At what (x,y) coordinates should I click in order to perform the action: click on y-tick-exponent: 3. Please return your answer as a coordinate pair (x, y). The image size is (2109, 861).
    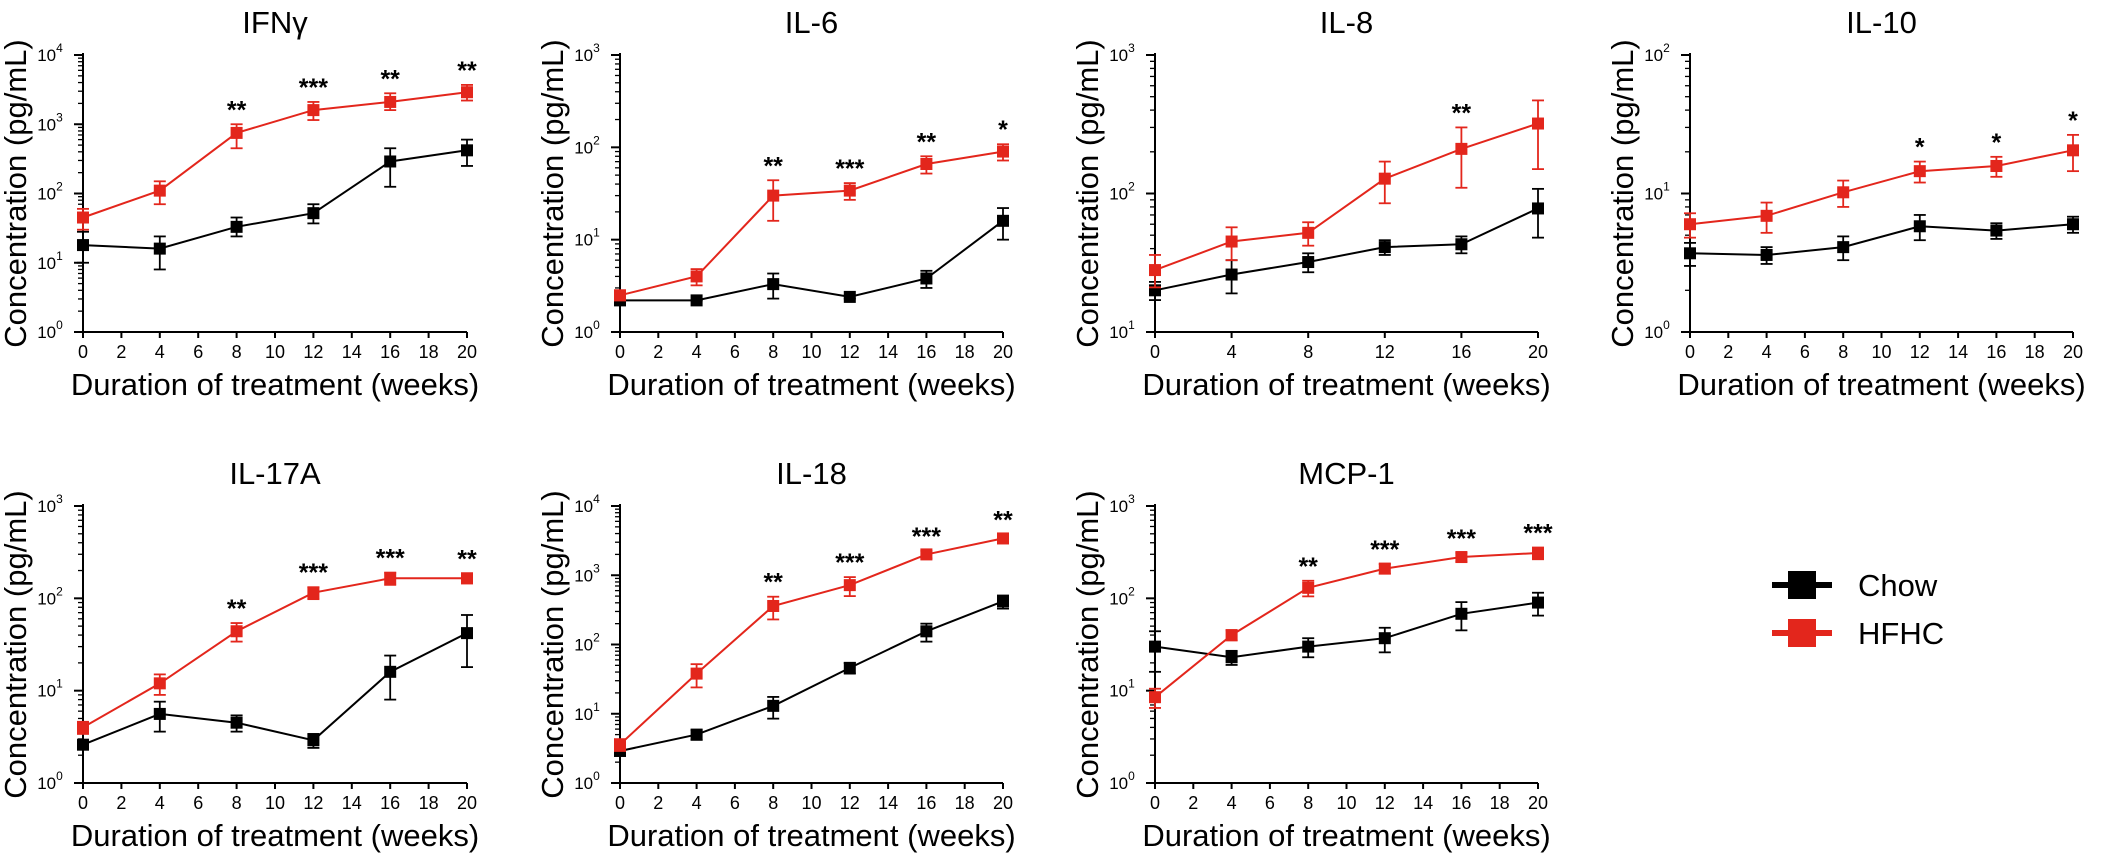
    Looking at the image, I should click on (596, 48).